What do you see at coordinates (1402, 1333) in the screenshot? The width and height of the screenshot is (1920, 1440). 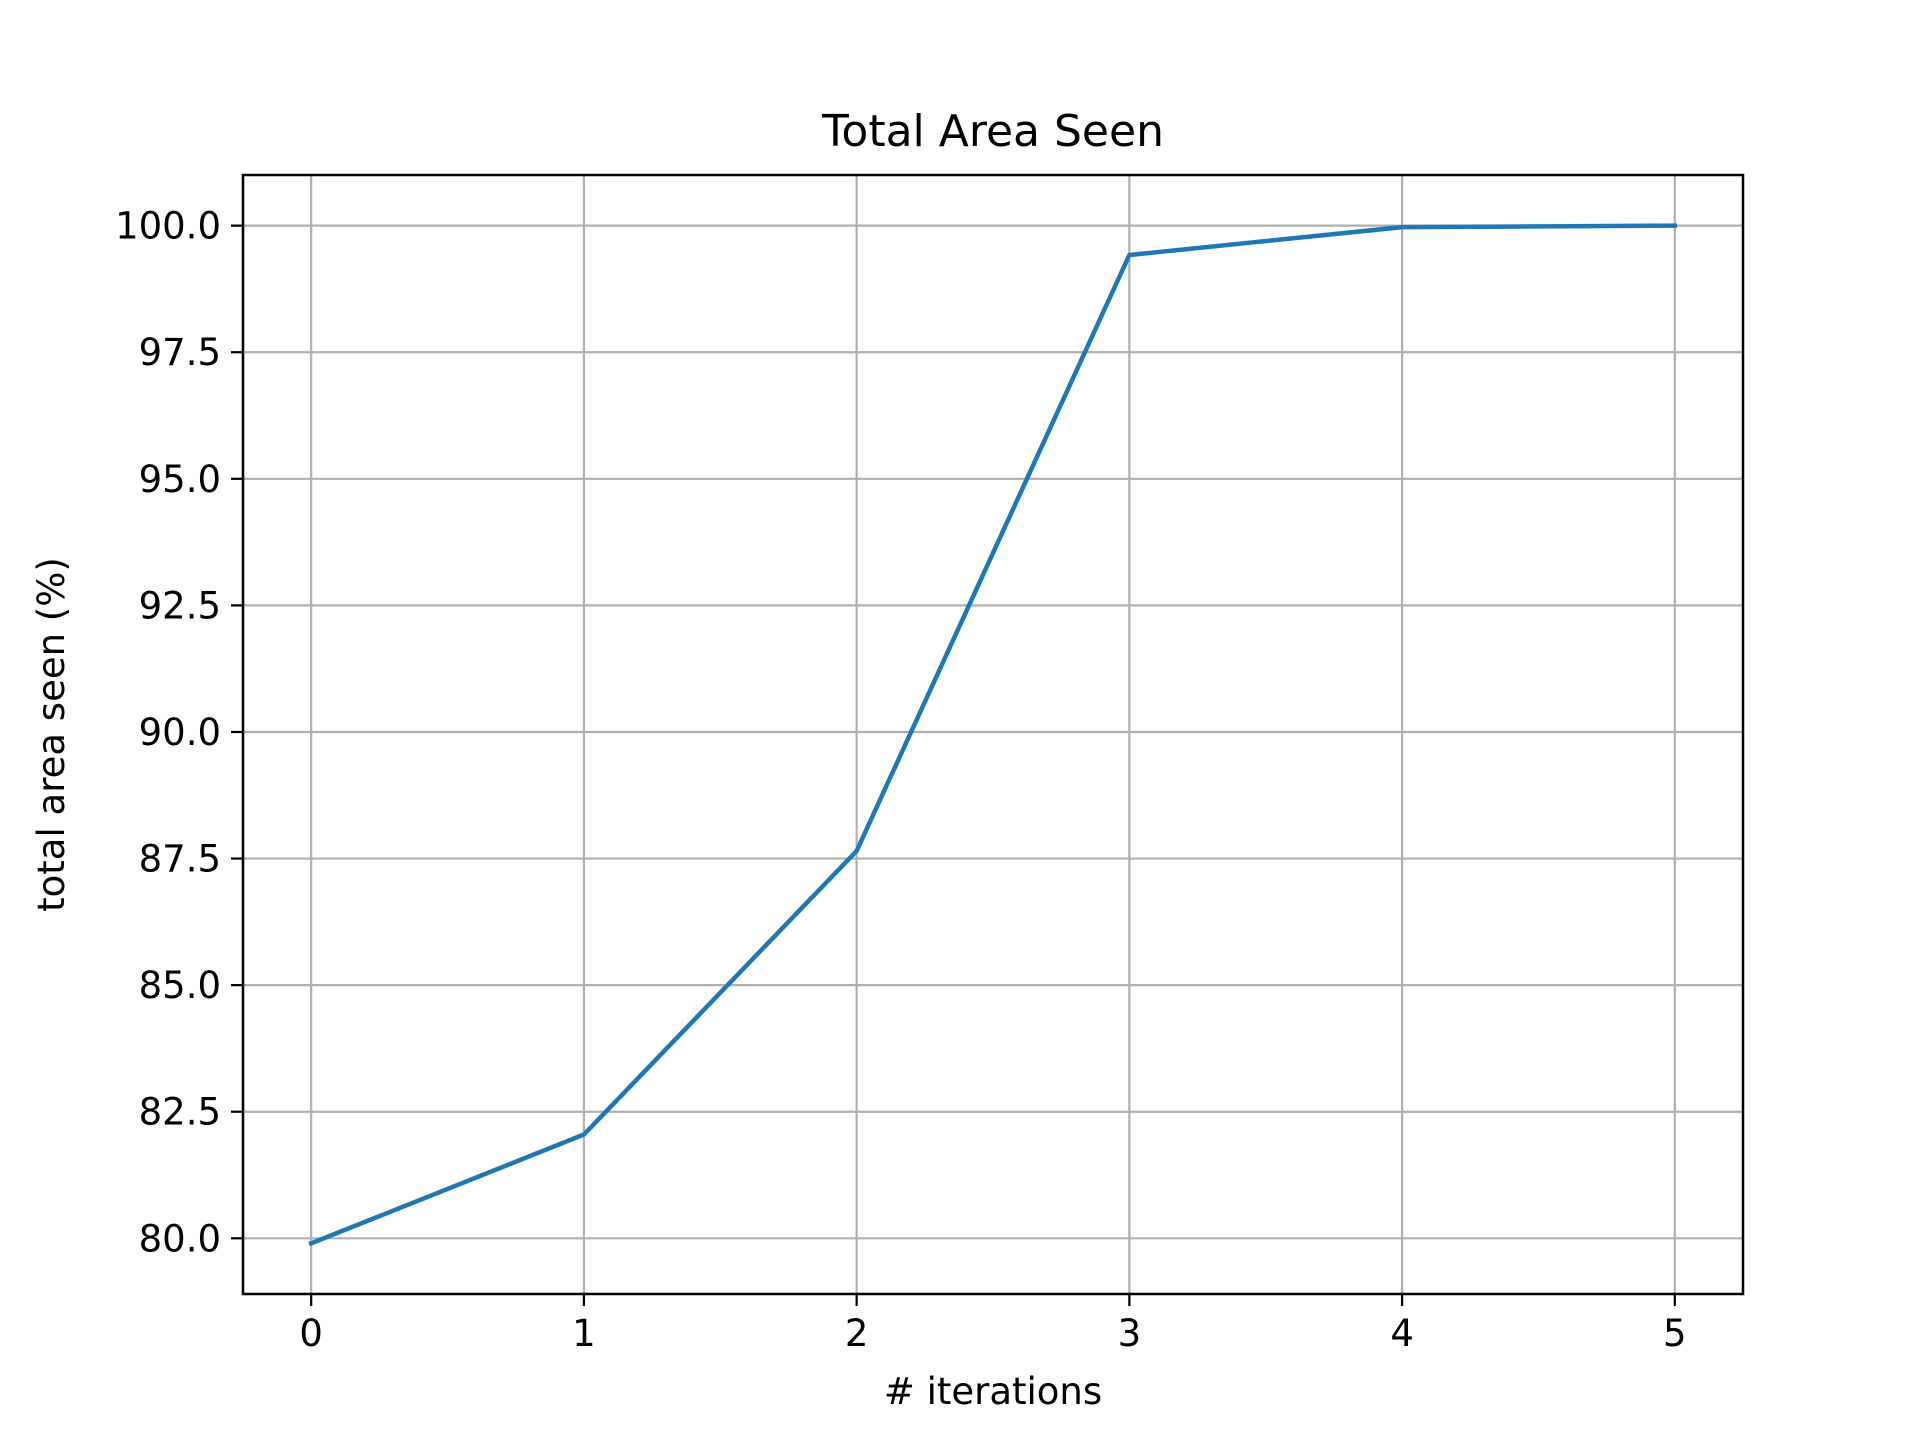 I see `x-tick-label: 4` at bounding box center [1402, 1333].